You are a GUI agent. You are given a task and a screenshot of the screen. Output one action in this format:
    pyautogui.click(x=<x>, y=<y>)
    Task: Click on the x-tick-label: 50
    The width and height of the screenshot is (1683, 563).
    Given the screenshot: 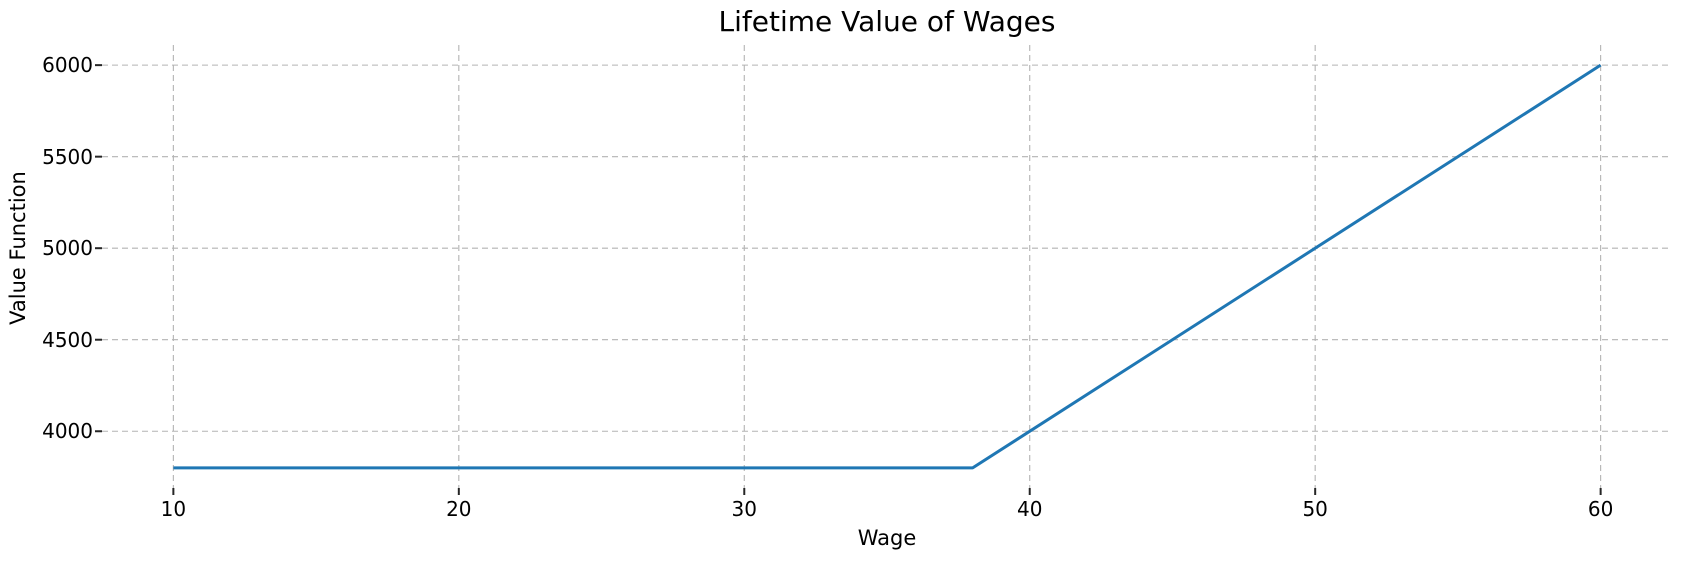 What is the action you would take?
    pyautogui.click(x=1315, y=509)
    